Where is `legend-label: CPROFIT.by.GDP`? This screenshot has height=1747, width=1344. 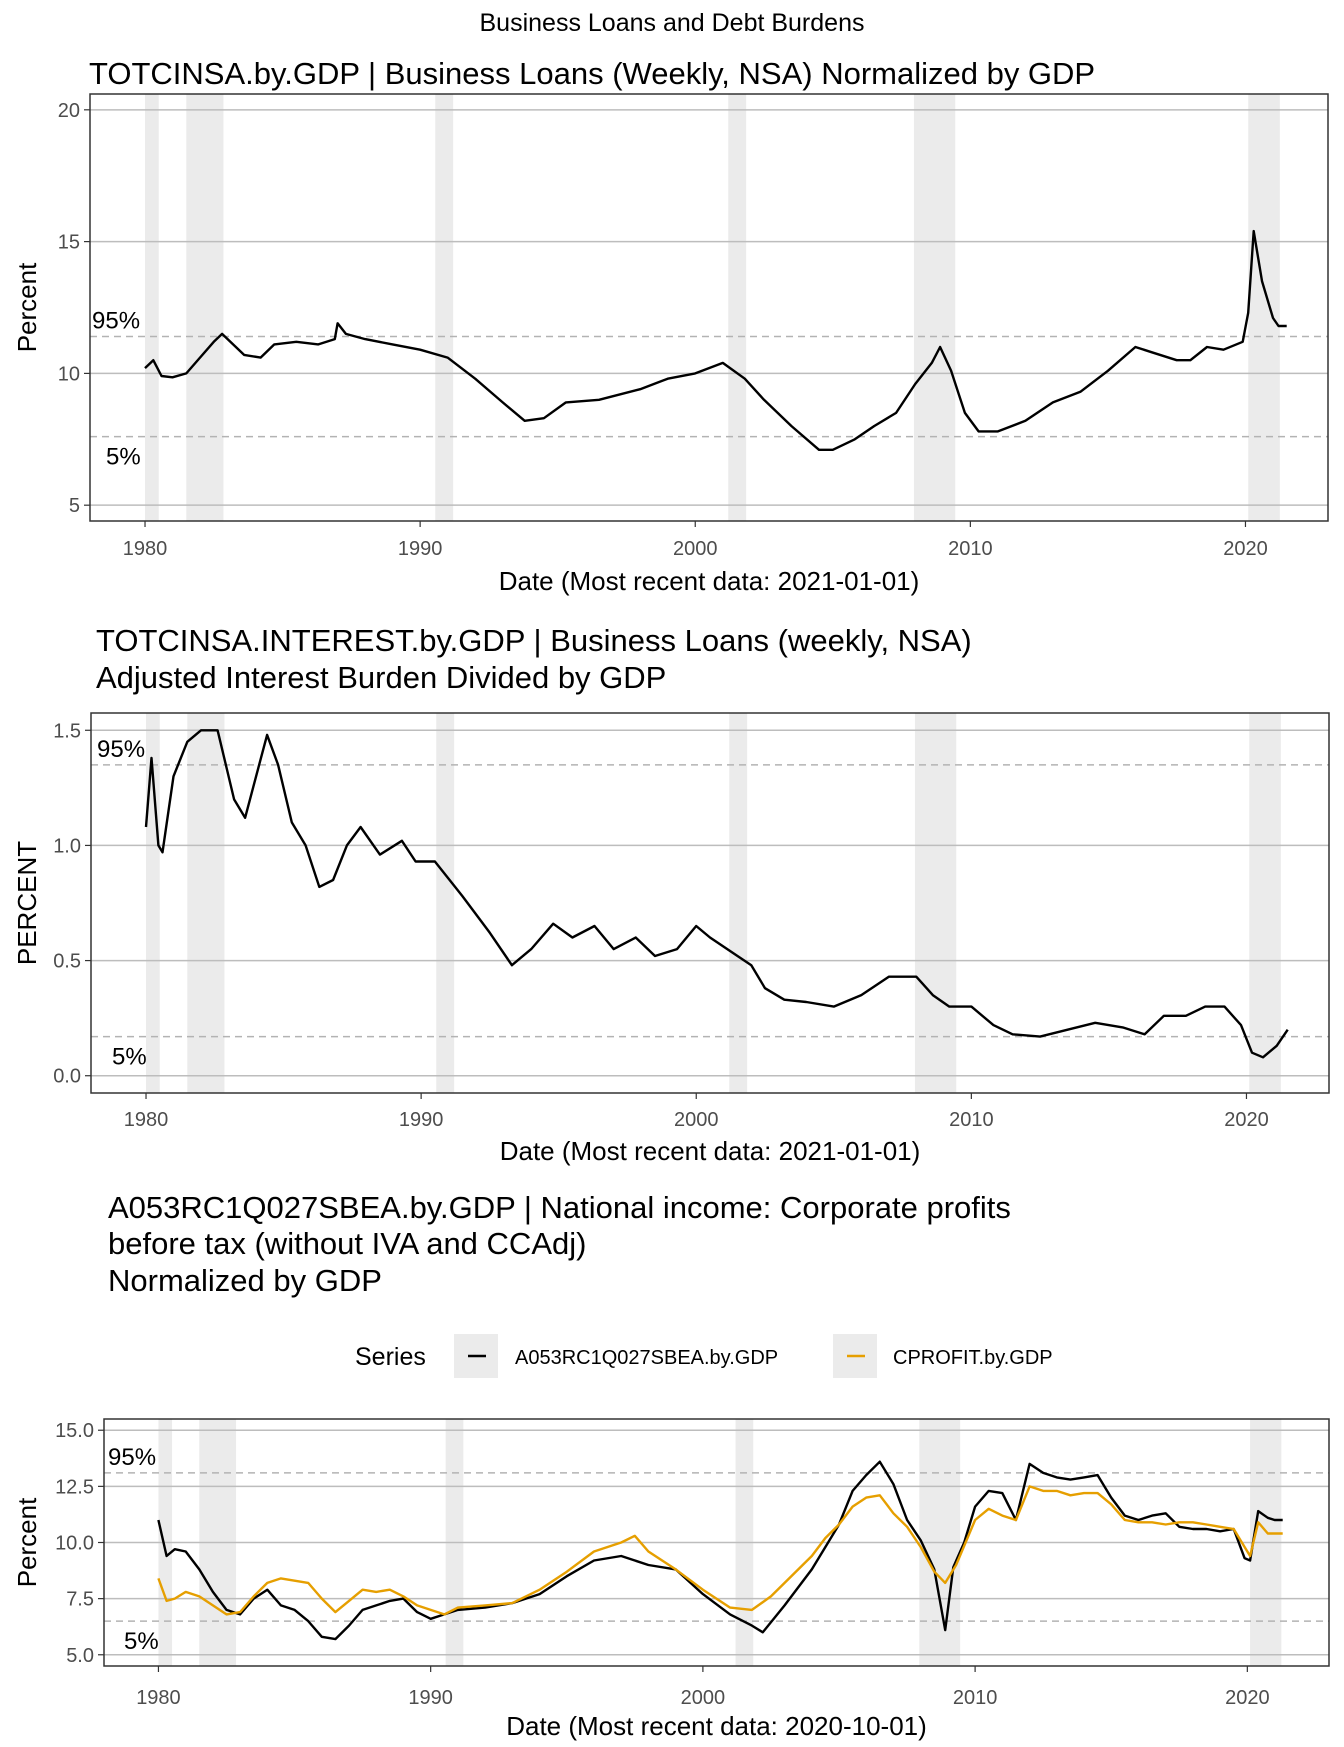
legend-label: CPROFIT.by.GDP is located at coordinates (973, 1358).